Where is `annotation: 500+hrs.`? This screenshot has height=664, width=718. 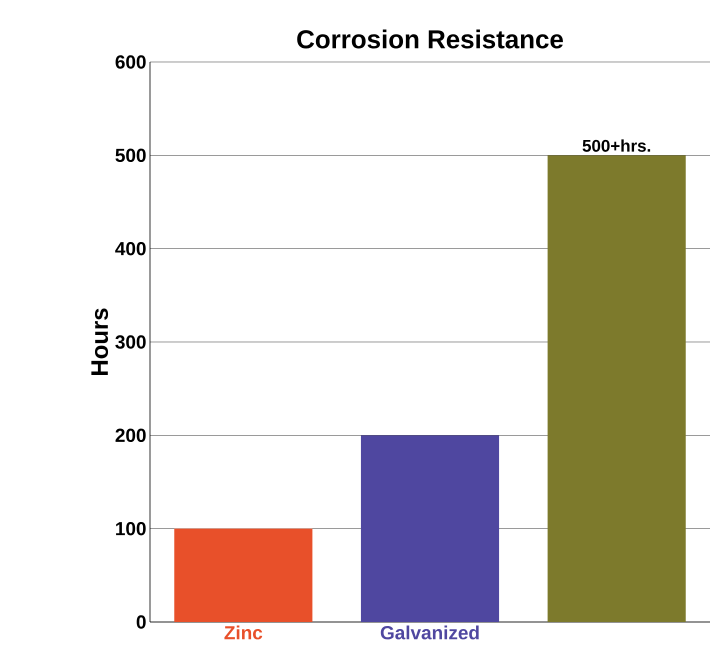
annotation: 500+hrs. is located at coordinates (616, 145).